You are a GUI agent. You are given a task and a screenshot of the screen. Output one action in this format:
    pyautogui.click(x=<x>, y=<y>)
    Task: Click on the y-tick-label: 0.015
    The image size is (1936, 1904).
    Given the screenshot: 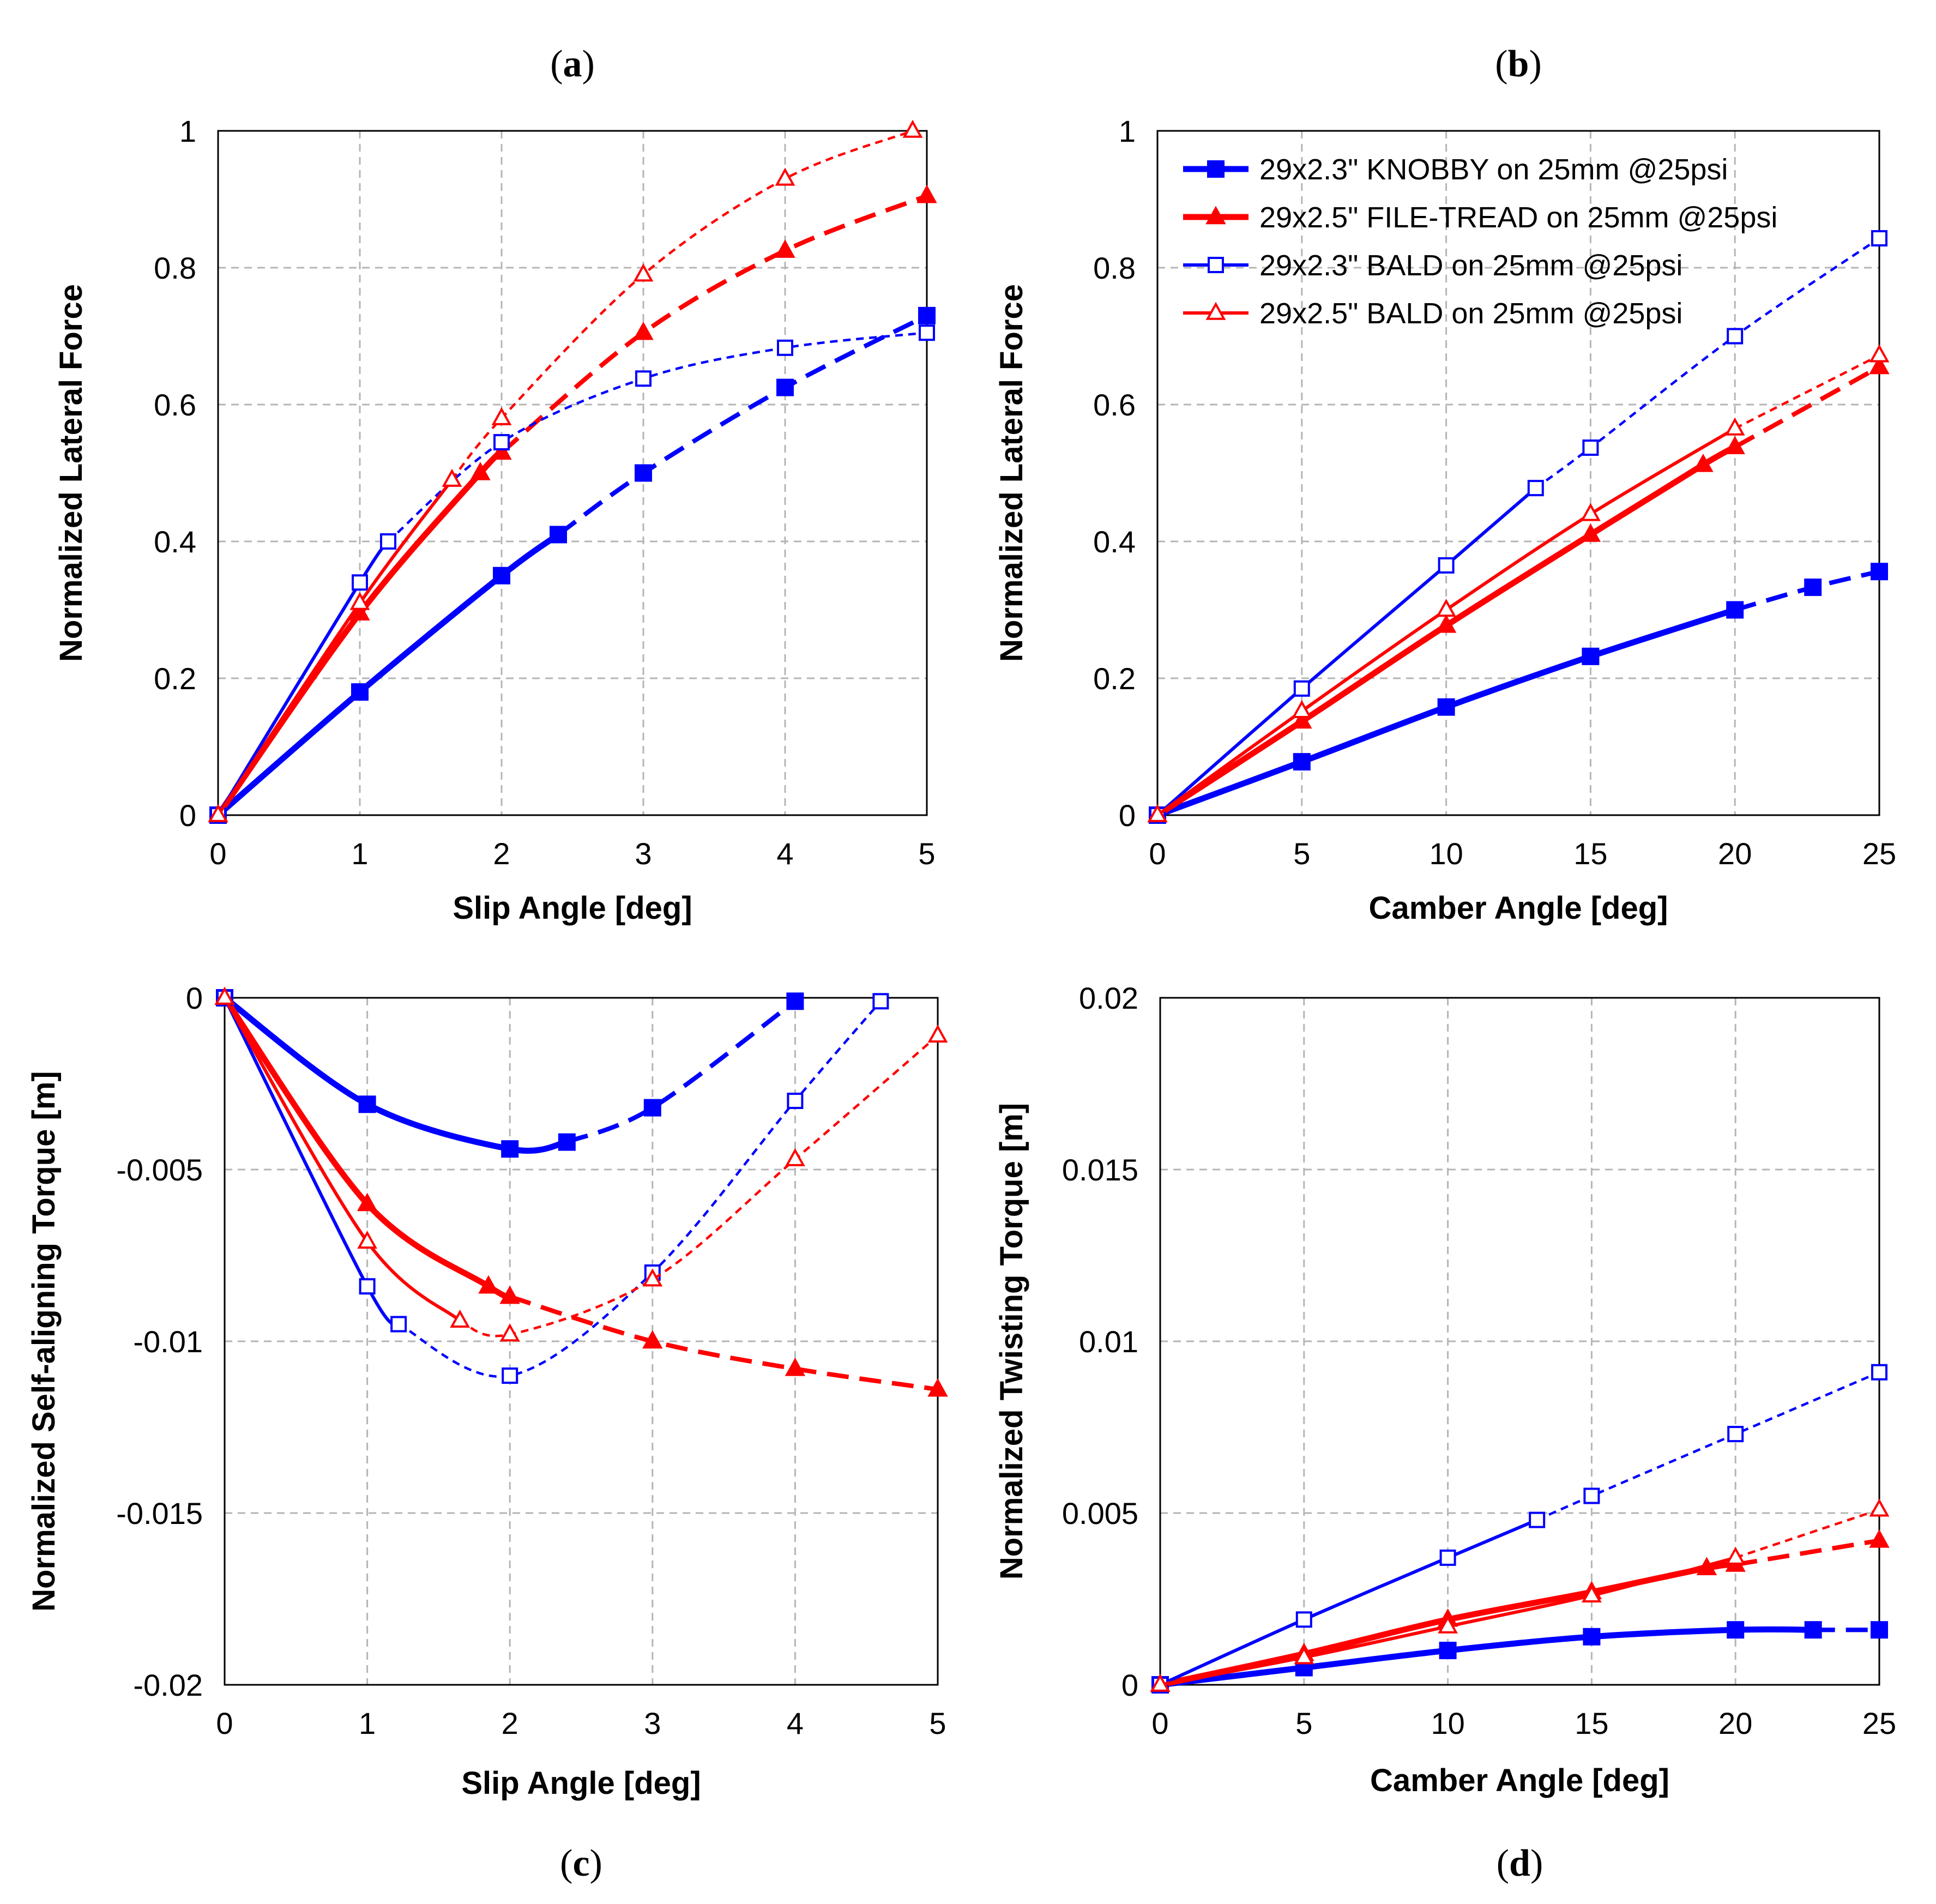 What is the action you would take?
    pyautogui.click(x=1100, y=1170)
    